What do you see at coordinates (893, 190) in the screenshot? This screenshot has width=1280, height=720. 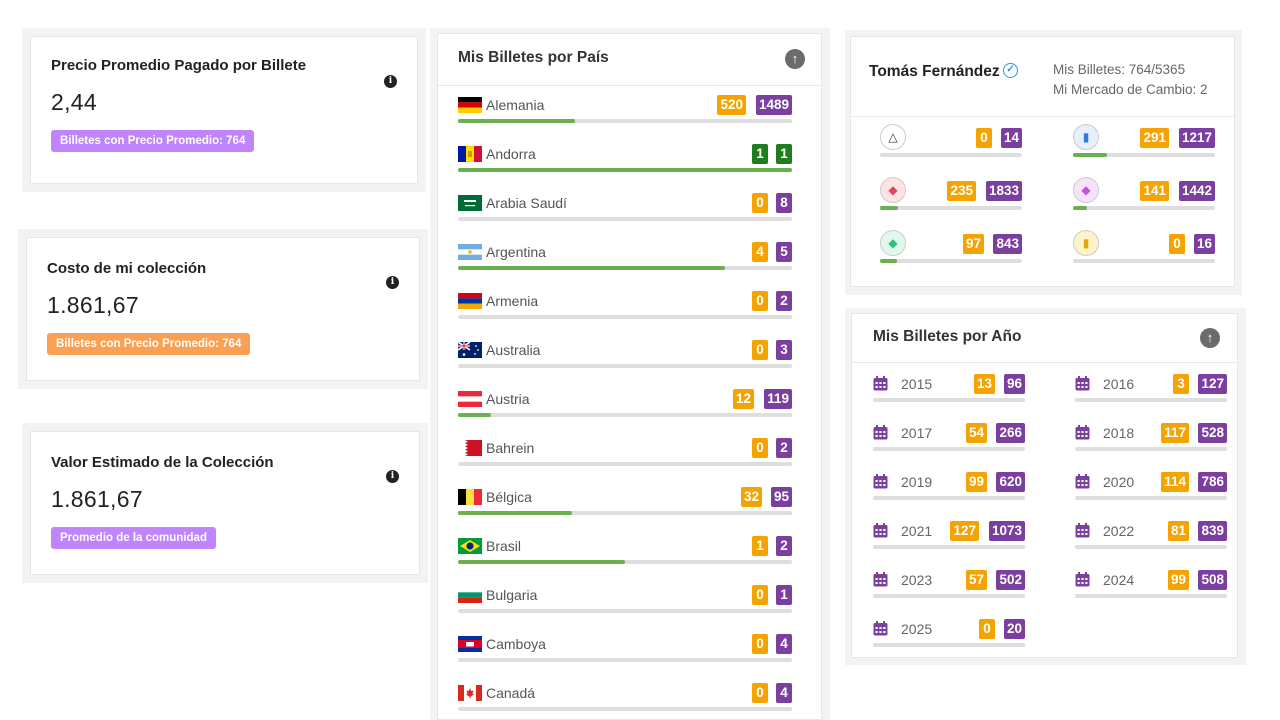 I see `red-gem-badge-icon: ◆` at bounding box center [893, 190].